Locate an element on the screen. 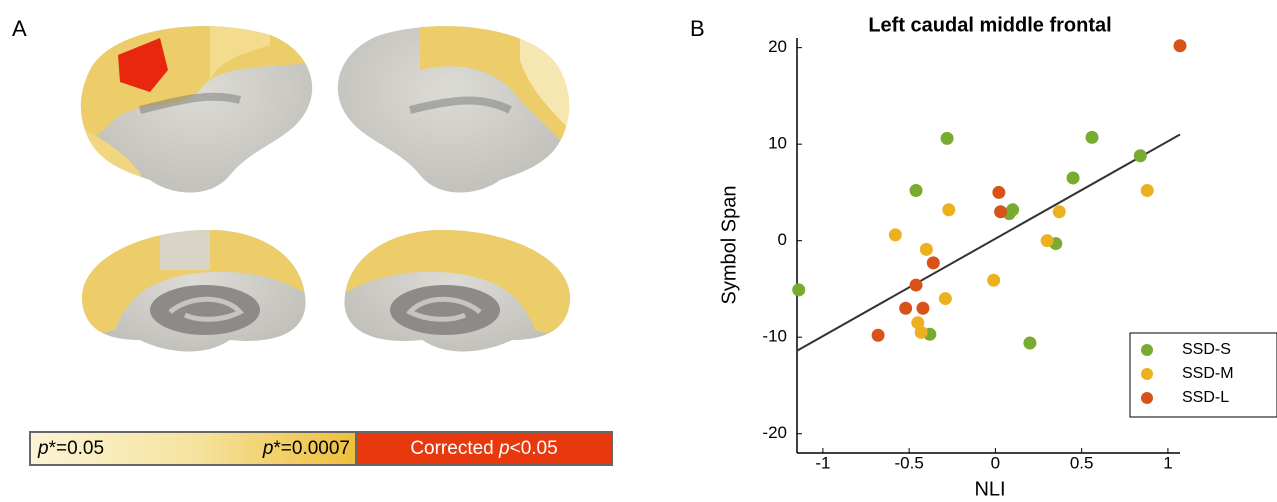 This screenshot has width=1277, height=502. colorbar-label: p*=0.0007 is located at coordinates (306, 448).